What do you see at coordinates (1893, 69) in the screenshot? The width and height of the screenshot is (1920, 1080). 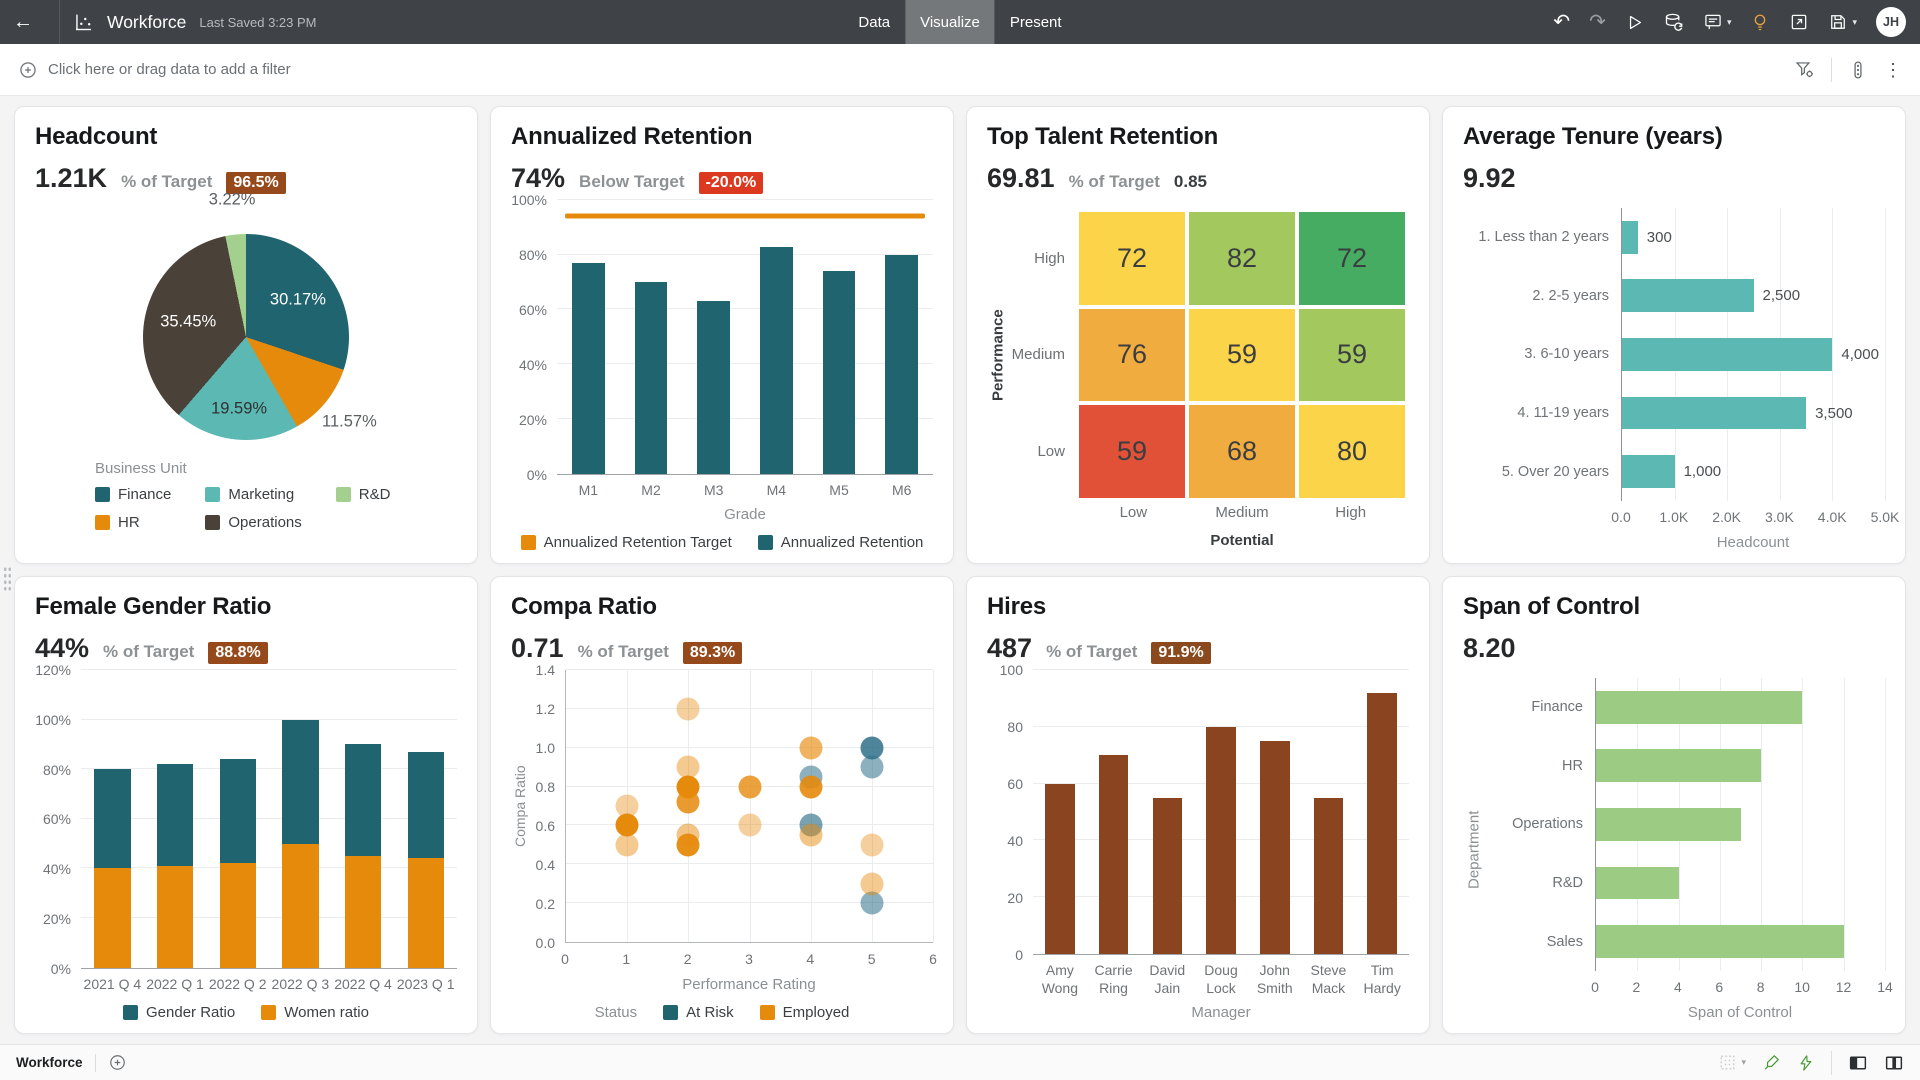 I see `more-options-icon: ⋮` at bounding box center [1893, 69].